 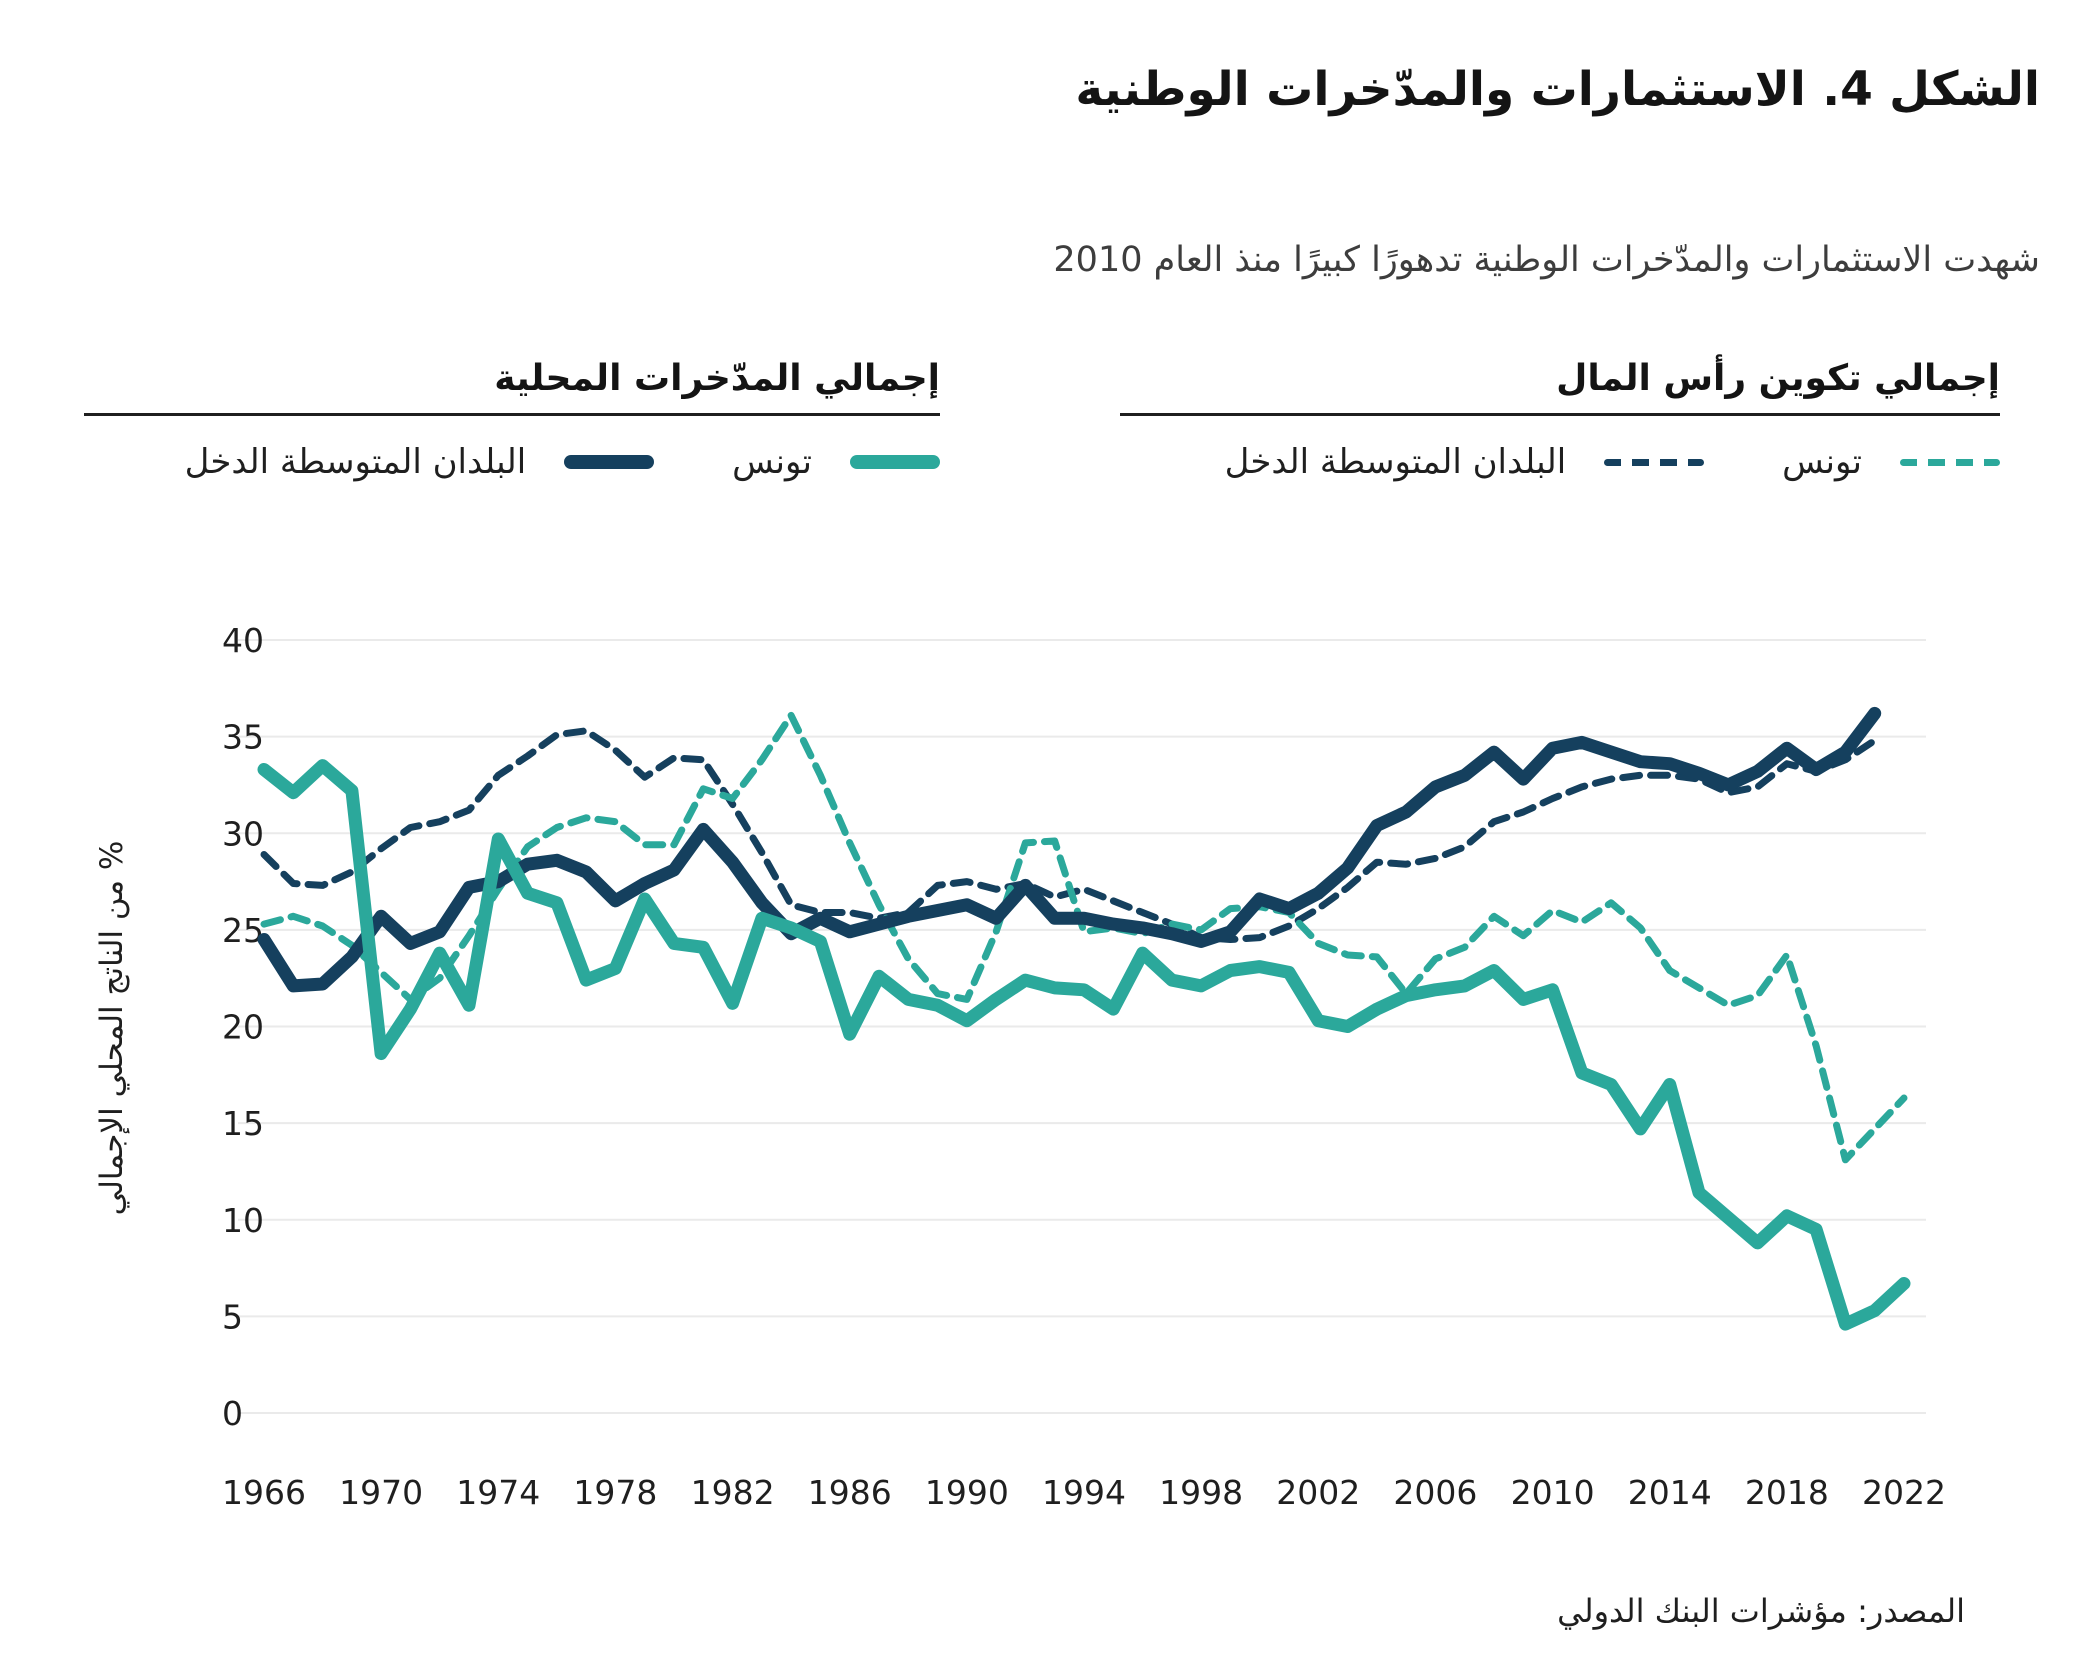 I want to click on legend-swatch-solid-navy, so click(x=609, y=462).